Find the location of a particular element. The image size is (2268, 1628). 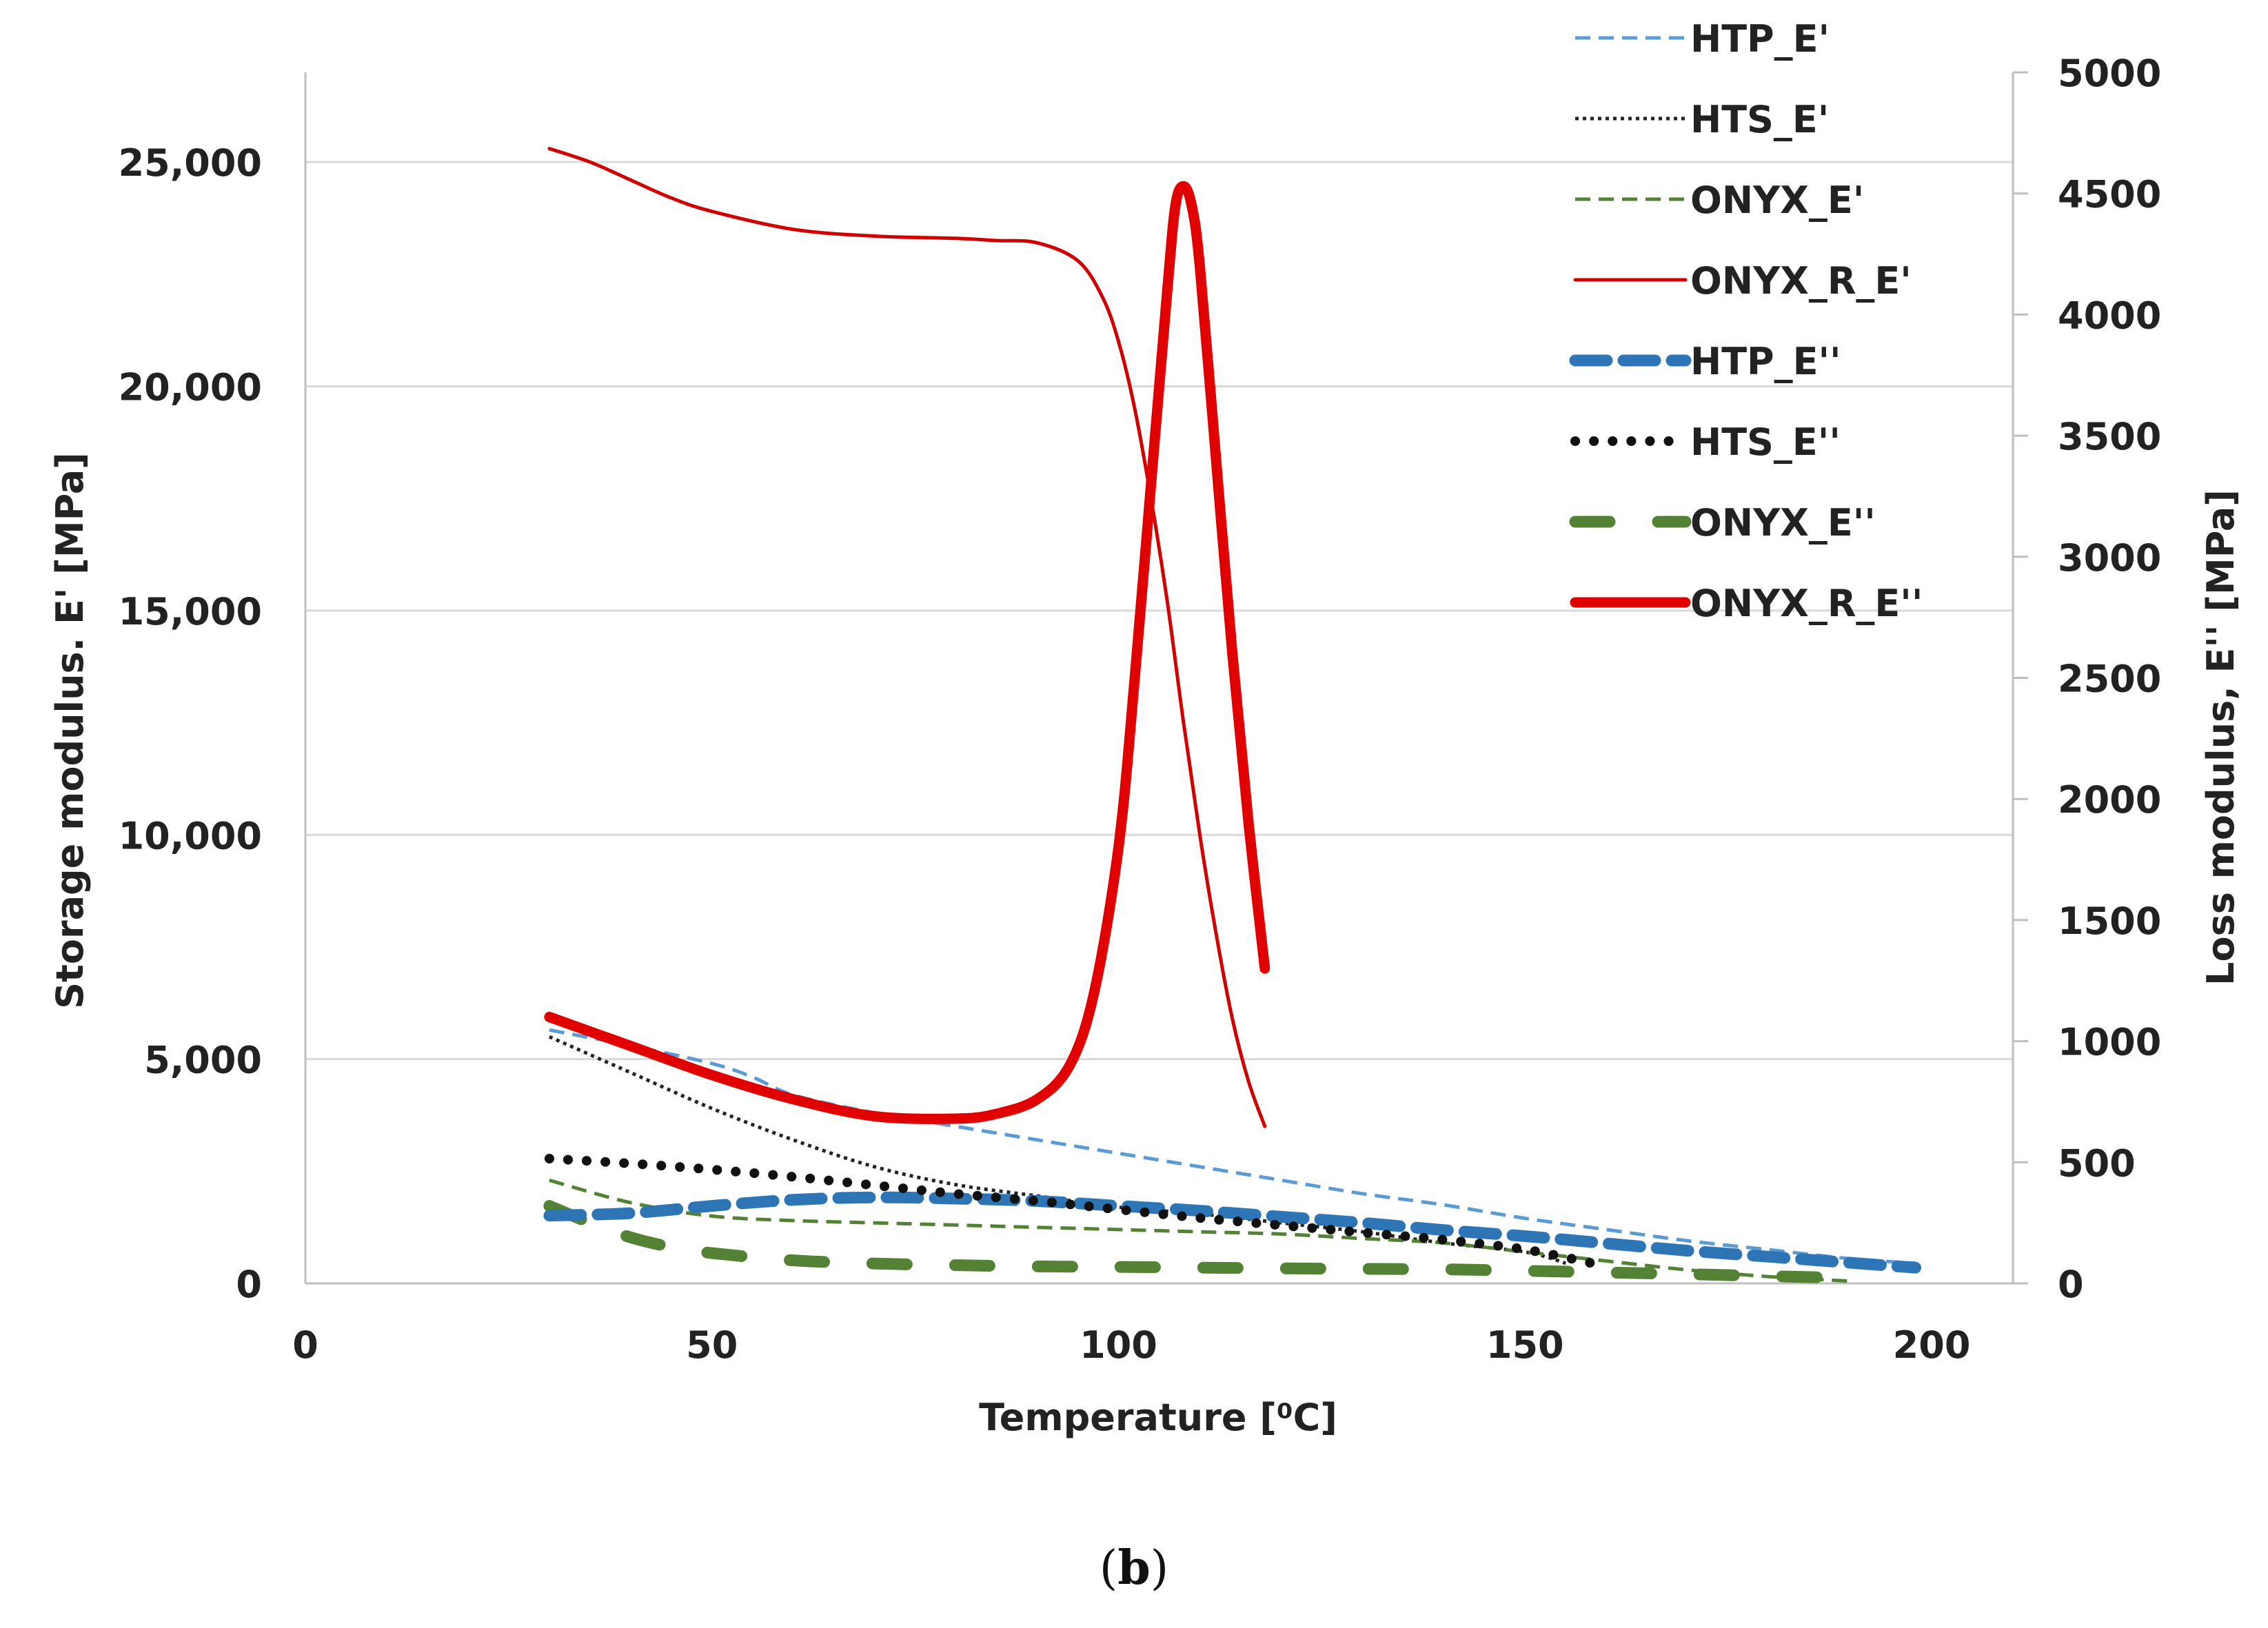

series-line-htp-e-loss is located at coordinates (1232, 1233).